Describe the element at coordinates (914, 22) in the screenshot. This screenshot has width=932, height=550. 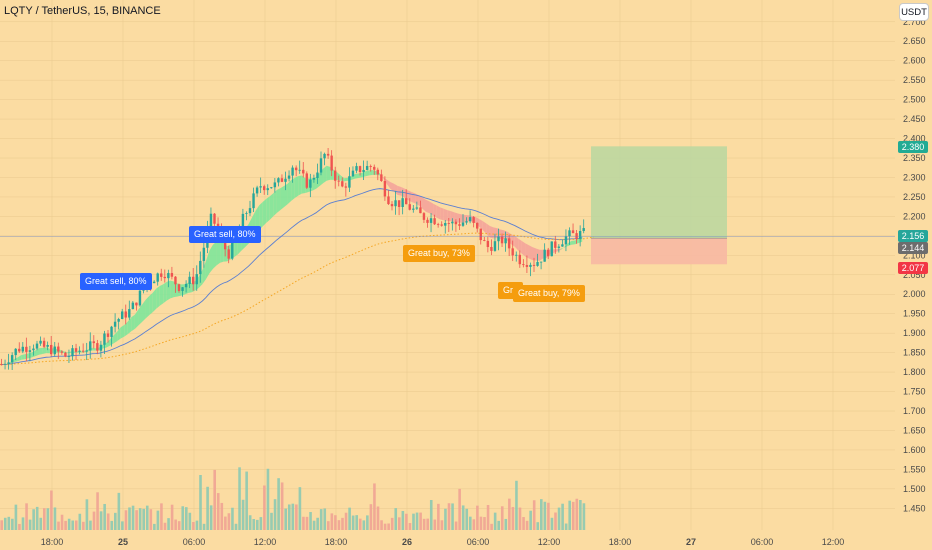
I see `price-tick-label: 2.700` at that location.